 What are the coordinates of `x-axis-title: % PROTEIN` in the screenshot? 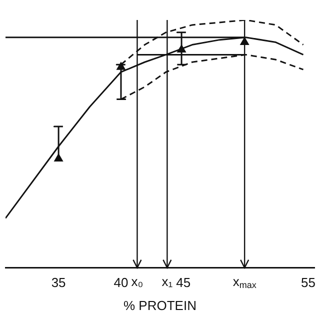 It's located at (160, 305).